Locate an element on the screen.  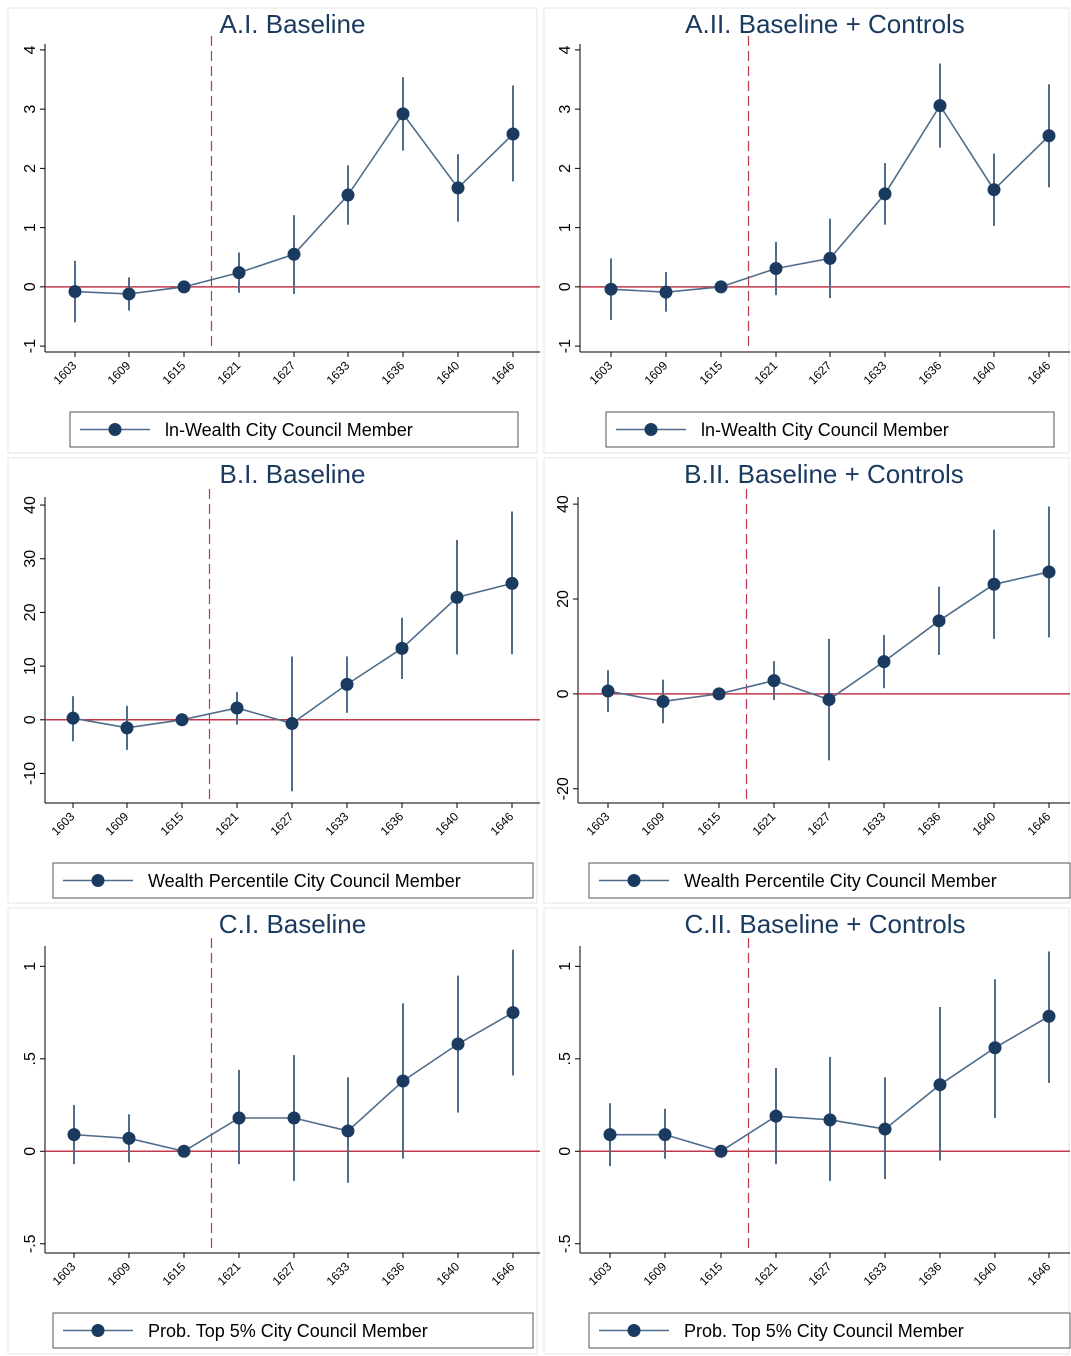
chart-title: C.I. Baseline is located at coordinates (292, 924).